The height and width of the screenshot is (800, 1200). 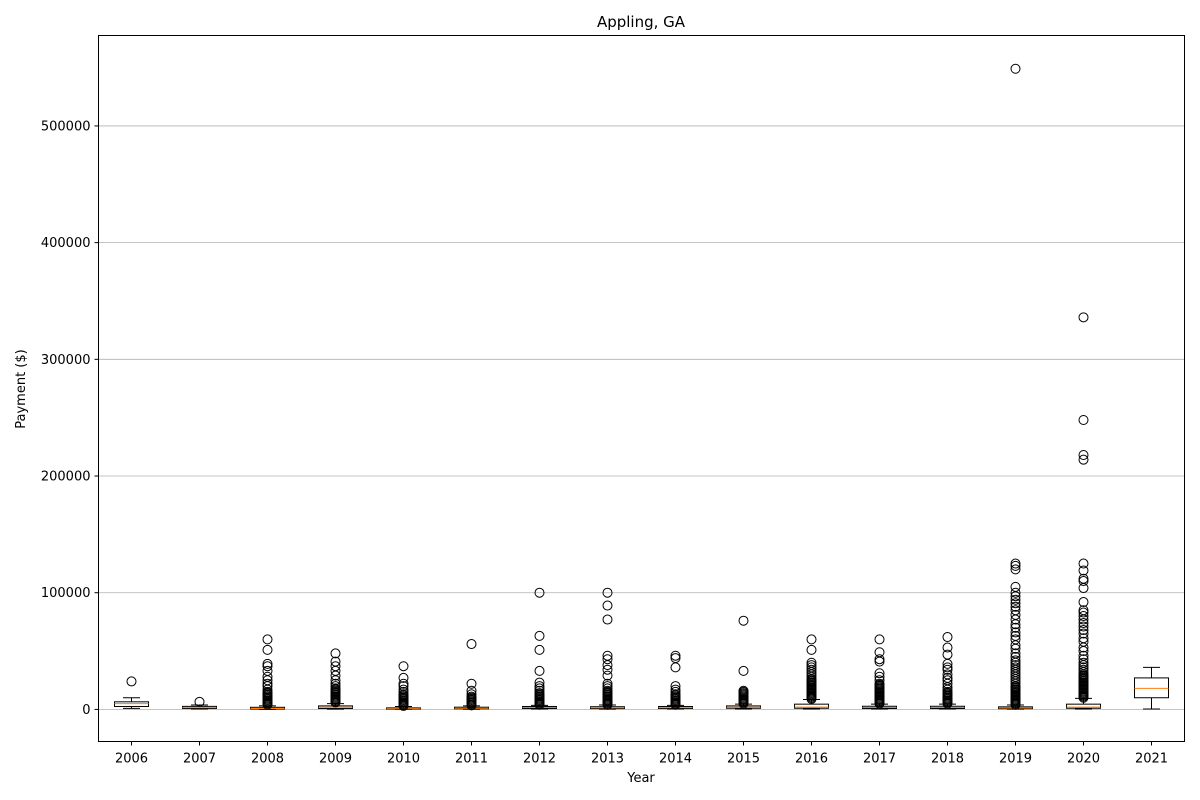 I want to click on x-tick-label: 2007, so click(x=199, y=759).